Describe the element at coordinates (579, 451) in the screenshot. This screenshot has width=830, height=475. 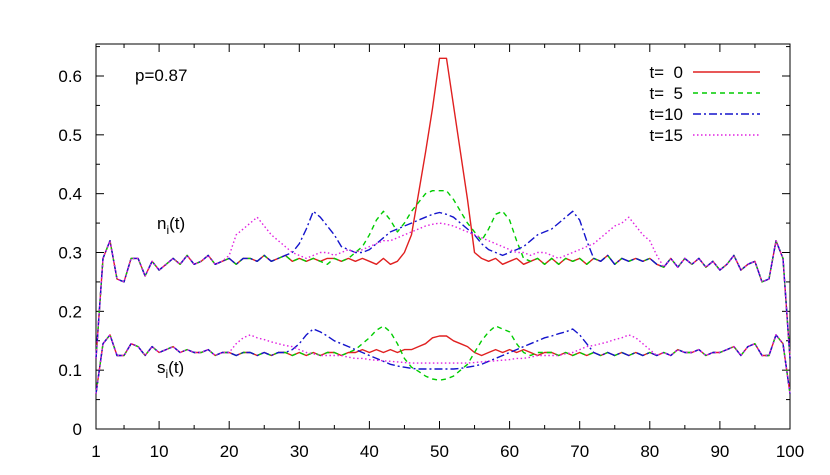
I see `x-tick-label: 70` at that location.